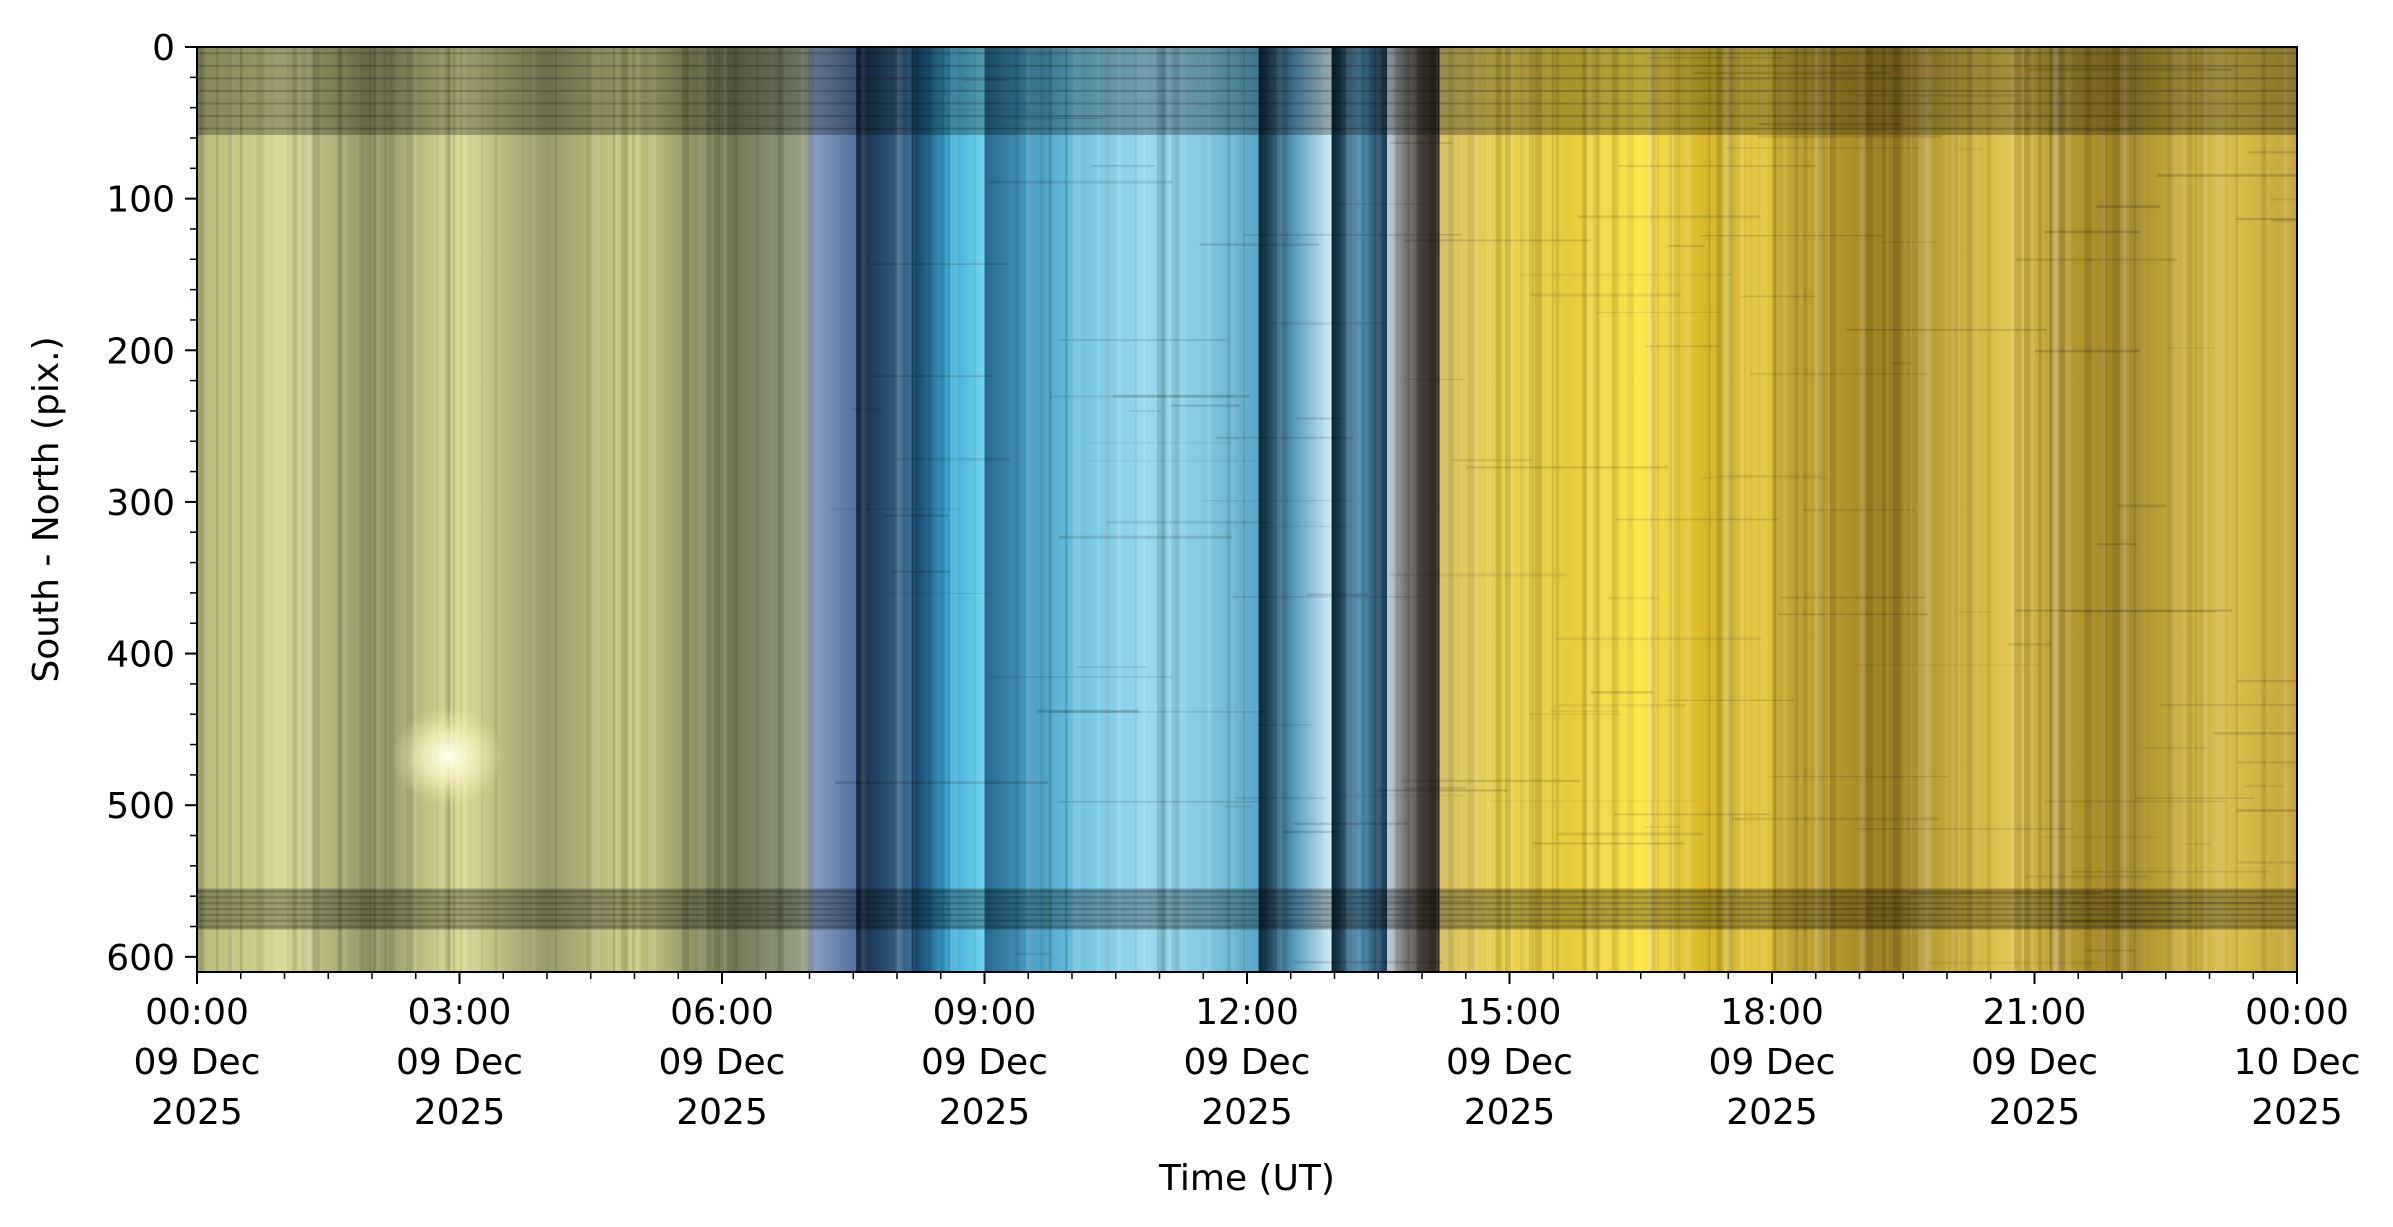 The width and height of the screenshot is (2393, 1227). What do you see at coordinates (140, 806) in the screenshot?
I see `y-tick-label: 500` at bounding box center [140, 806].